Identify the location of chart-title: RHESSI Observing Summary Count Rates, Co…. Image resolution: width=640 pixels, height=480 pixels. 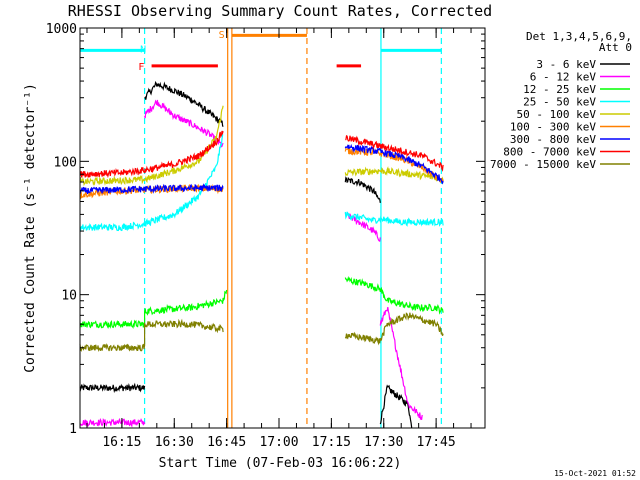
(280, 11).